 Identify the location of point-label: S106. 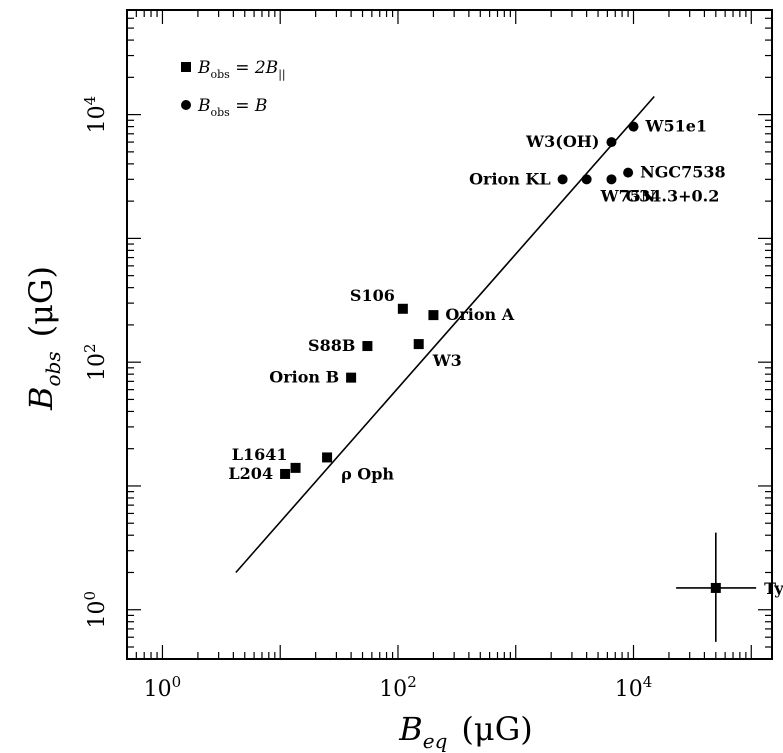
(372, 295).